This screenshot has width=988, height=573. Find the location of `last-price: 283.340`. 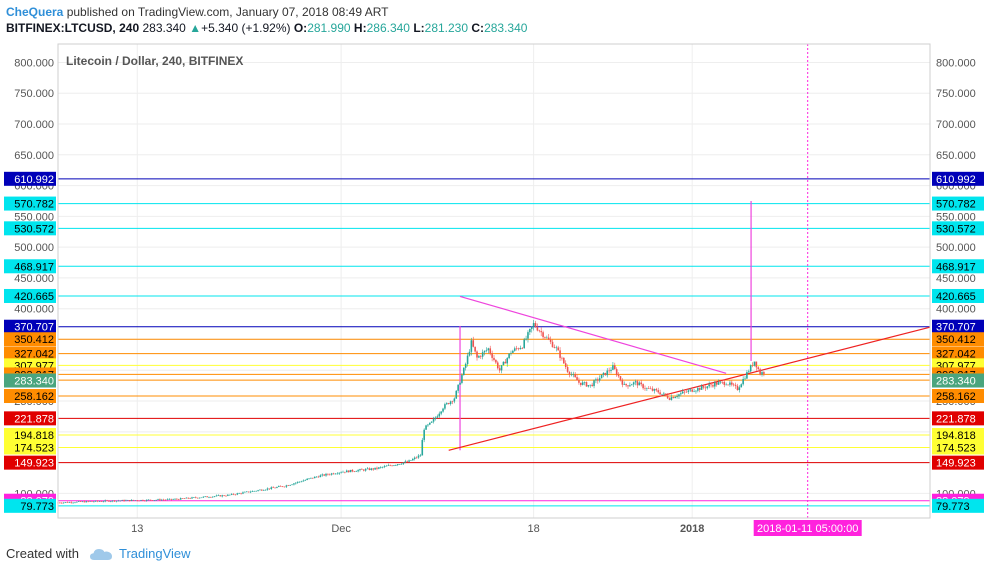

last-price: 283.340 is located at coordinates (164, 28).